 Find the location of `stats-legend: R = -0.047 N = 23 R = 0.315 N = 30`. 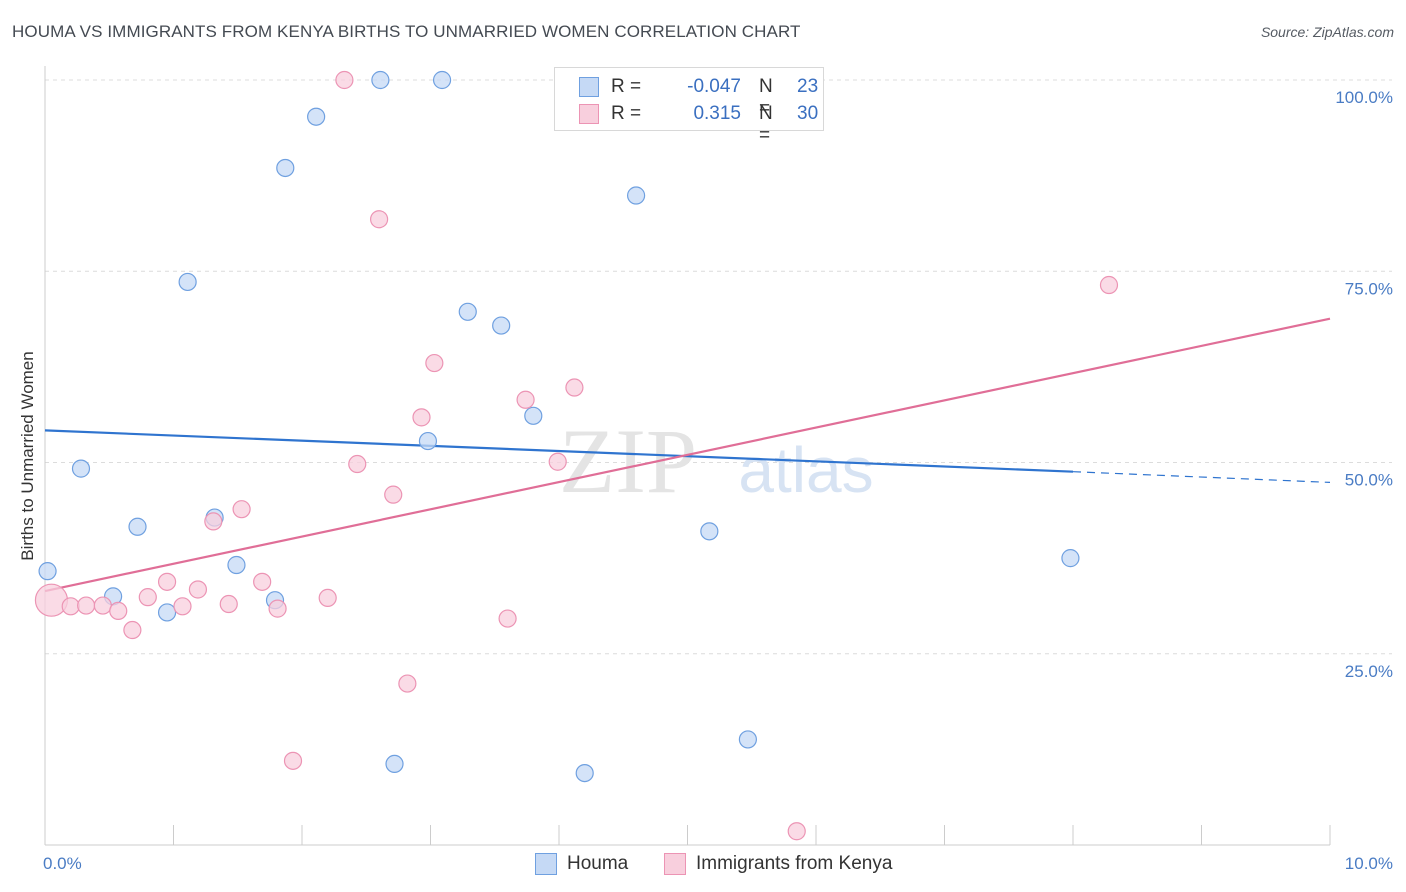

stats-legend: R = -0.047 N = 23 R = 0.315 N = 30 is located at coordinates (689, 106).